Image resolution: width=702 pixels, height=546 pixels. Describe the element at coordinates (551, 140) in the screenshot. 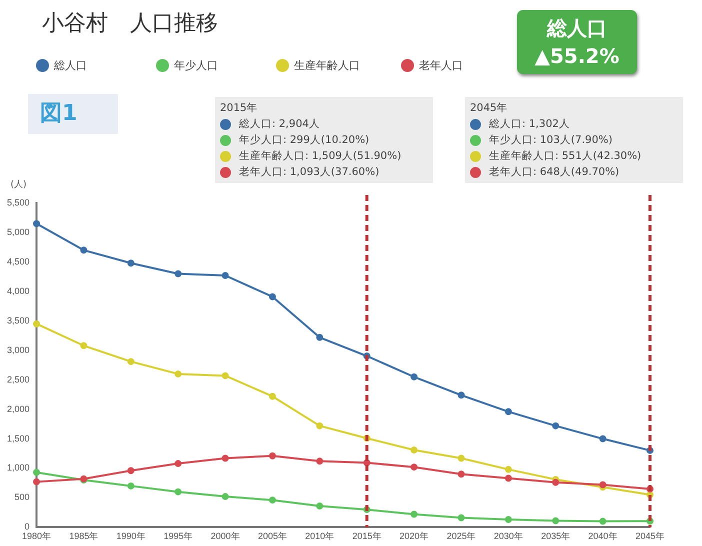

I see `text: 年少人口: 103人(7.90%)` at that location.